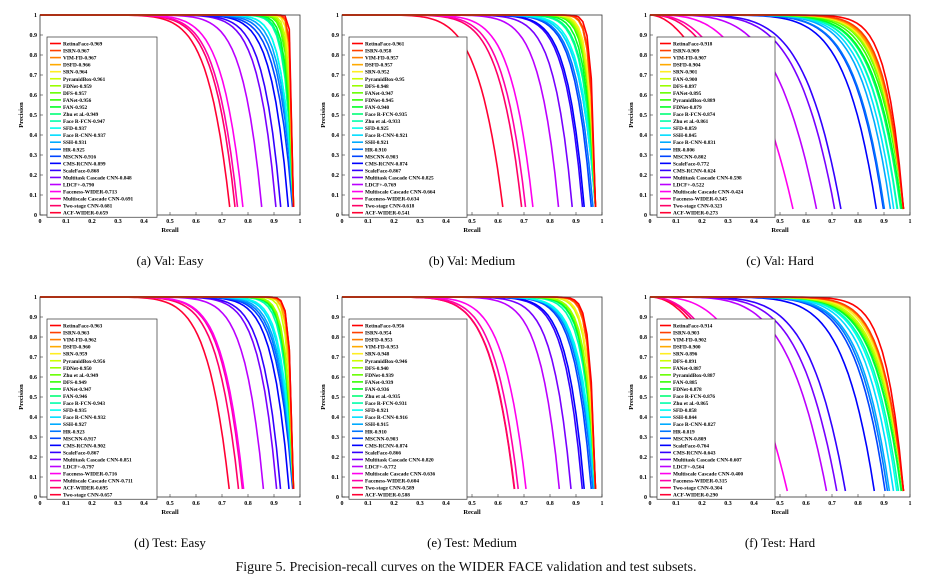 The image size is (932, 581). What do you see at coordinates (84, 362) in the screenshot?
I see `legend-entry: PyramidBox-0.956` at bounding box center [84, 362].